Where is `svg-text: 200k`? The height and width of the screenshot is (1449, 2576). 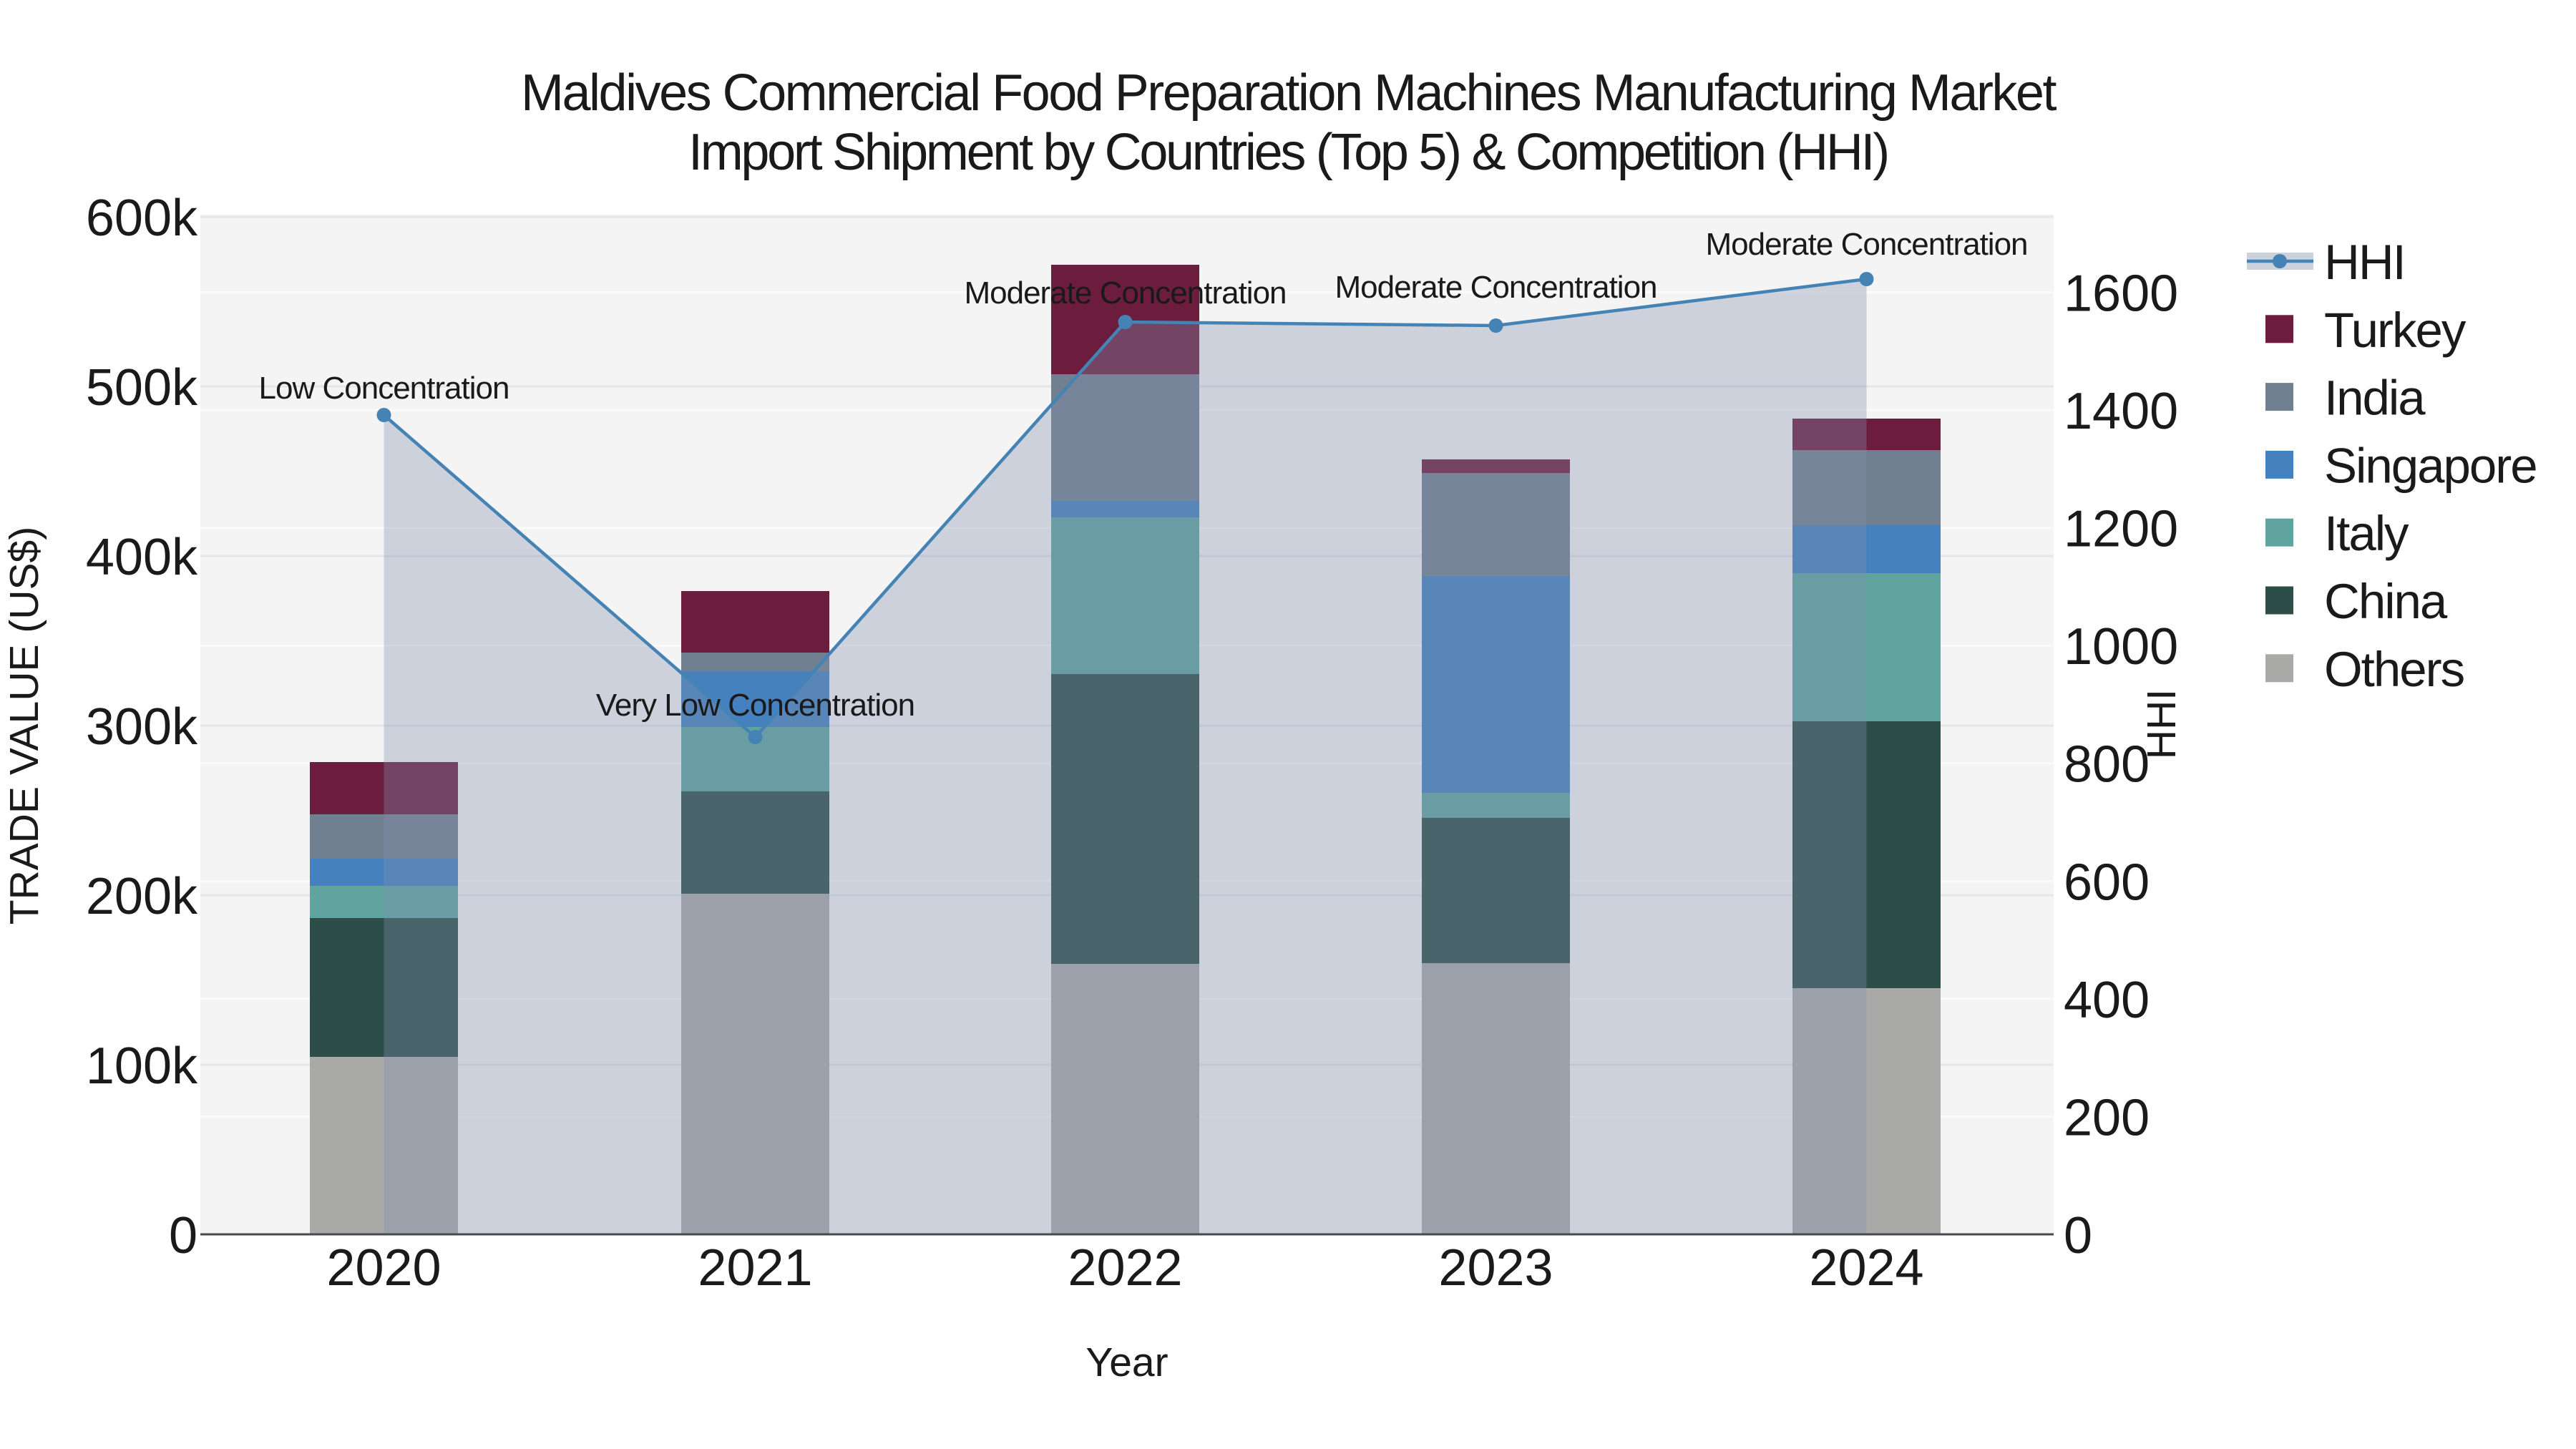 svg-text: 200k is located at coordinates (142, 896).